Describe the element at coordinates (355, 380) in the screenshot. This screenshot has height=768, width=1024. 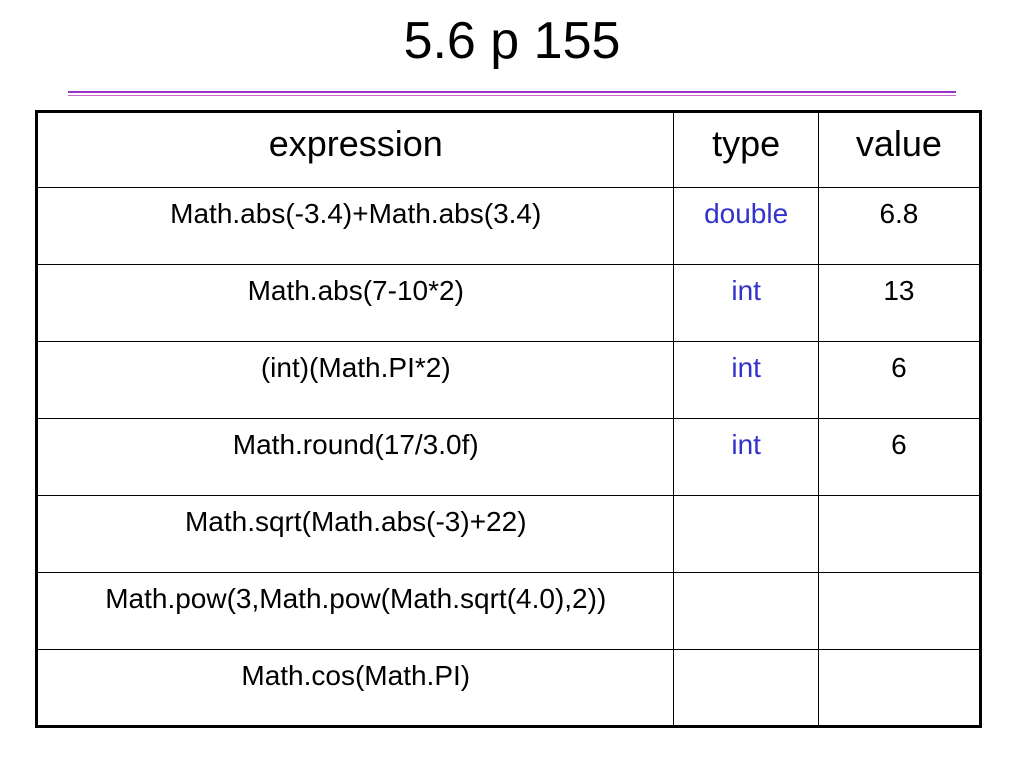
I see `table-cell: (int)(Math.PI*2)` at that location.